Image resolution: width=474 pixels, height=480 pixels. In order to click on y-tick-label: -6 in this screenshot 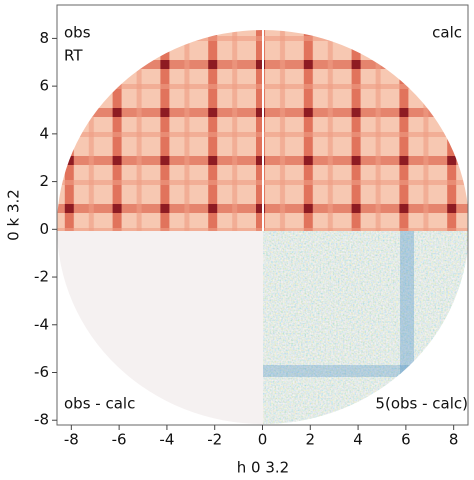, I will do `click(41, 372)`.